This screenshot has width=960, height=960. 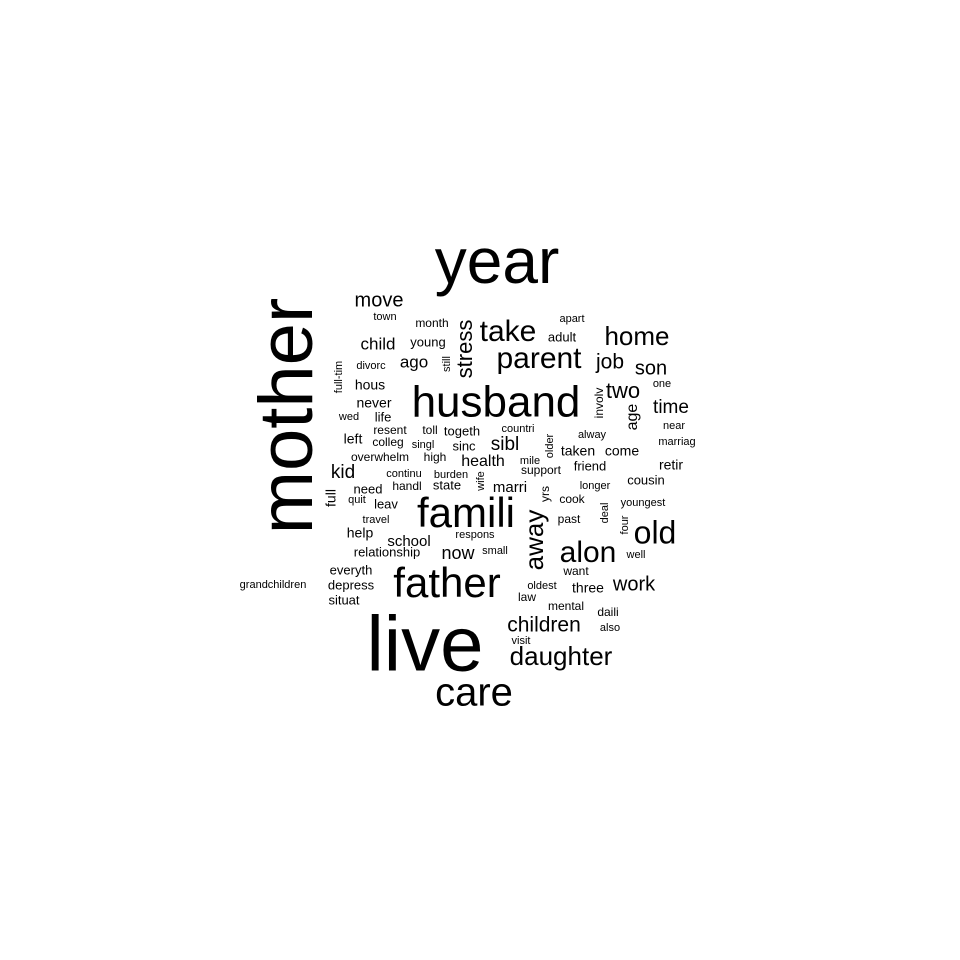 What do you see at coordinates (651, 368) in the screenshot?
I see `word-son: son` at bounding box center [651, 368].